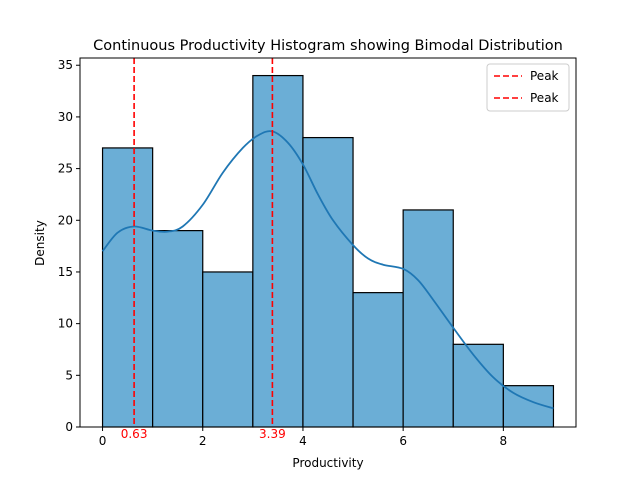 The width and height of the screenshot is (640, 484). What do you see at coordinates (327, 463) in the screenshot?
I see `x-axis-label: Productivity` at bounding box center [327, 463].